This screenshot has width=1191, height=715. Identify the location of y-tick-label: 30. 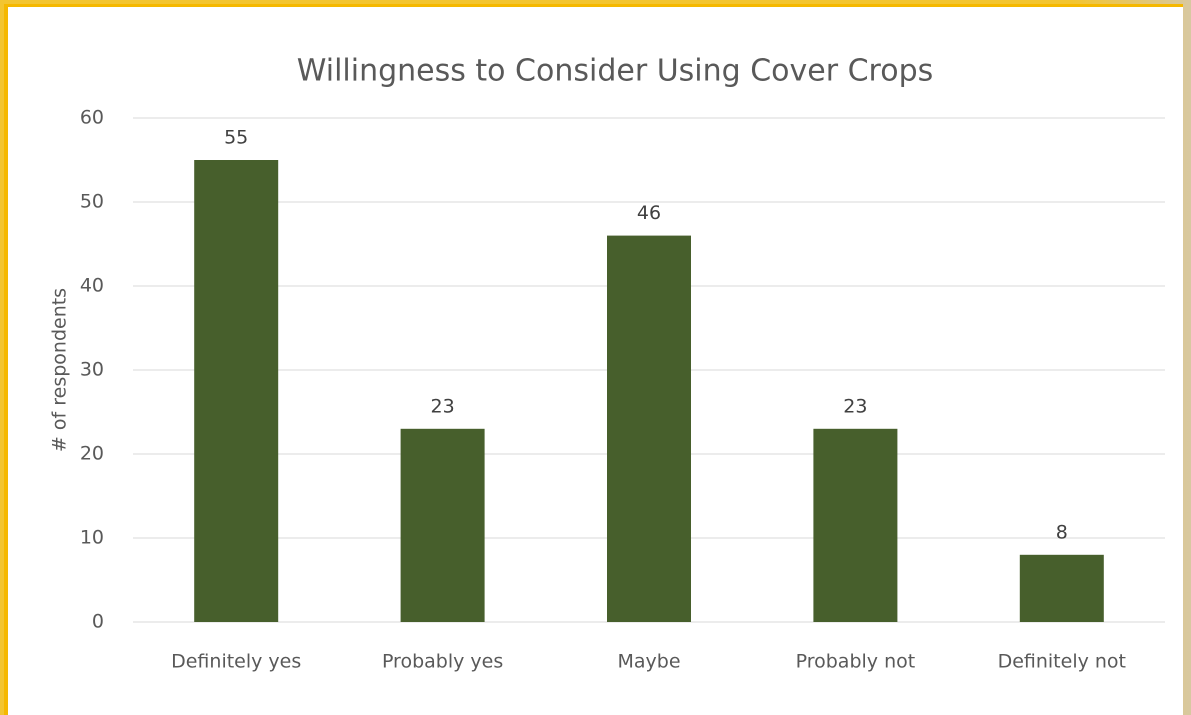
(92, 370).